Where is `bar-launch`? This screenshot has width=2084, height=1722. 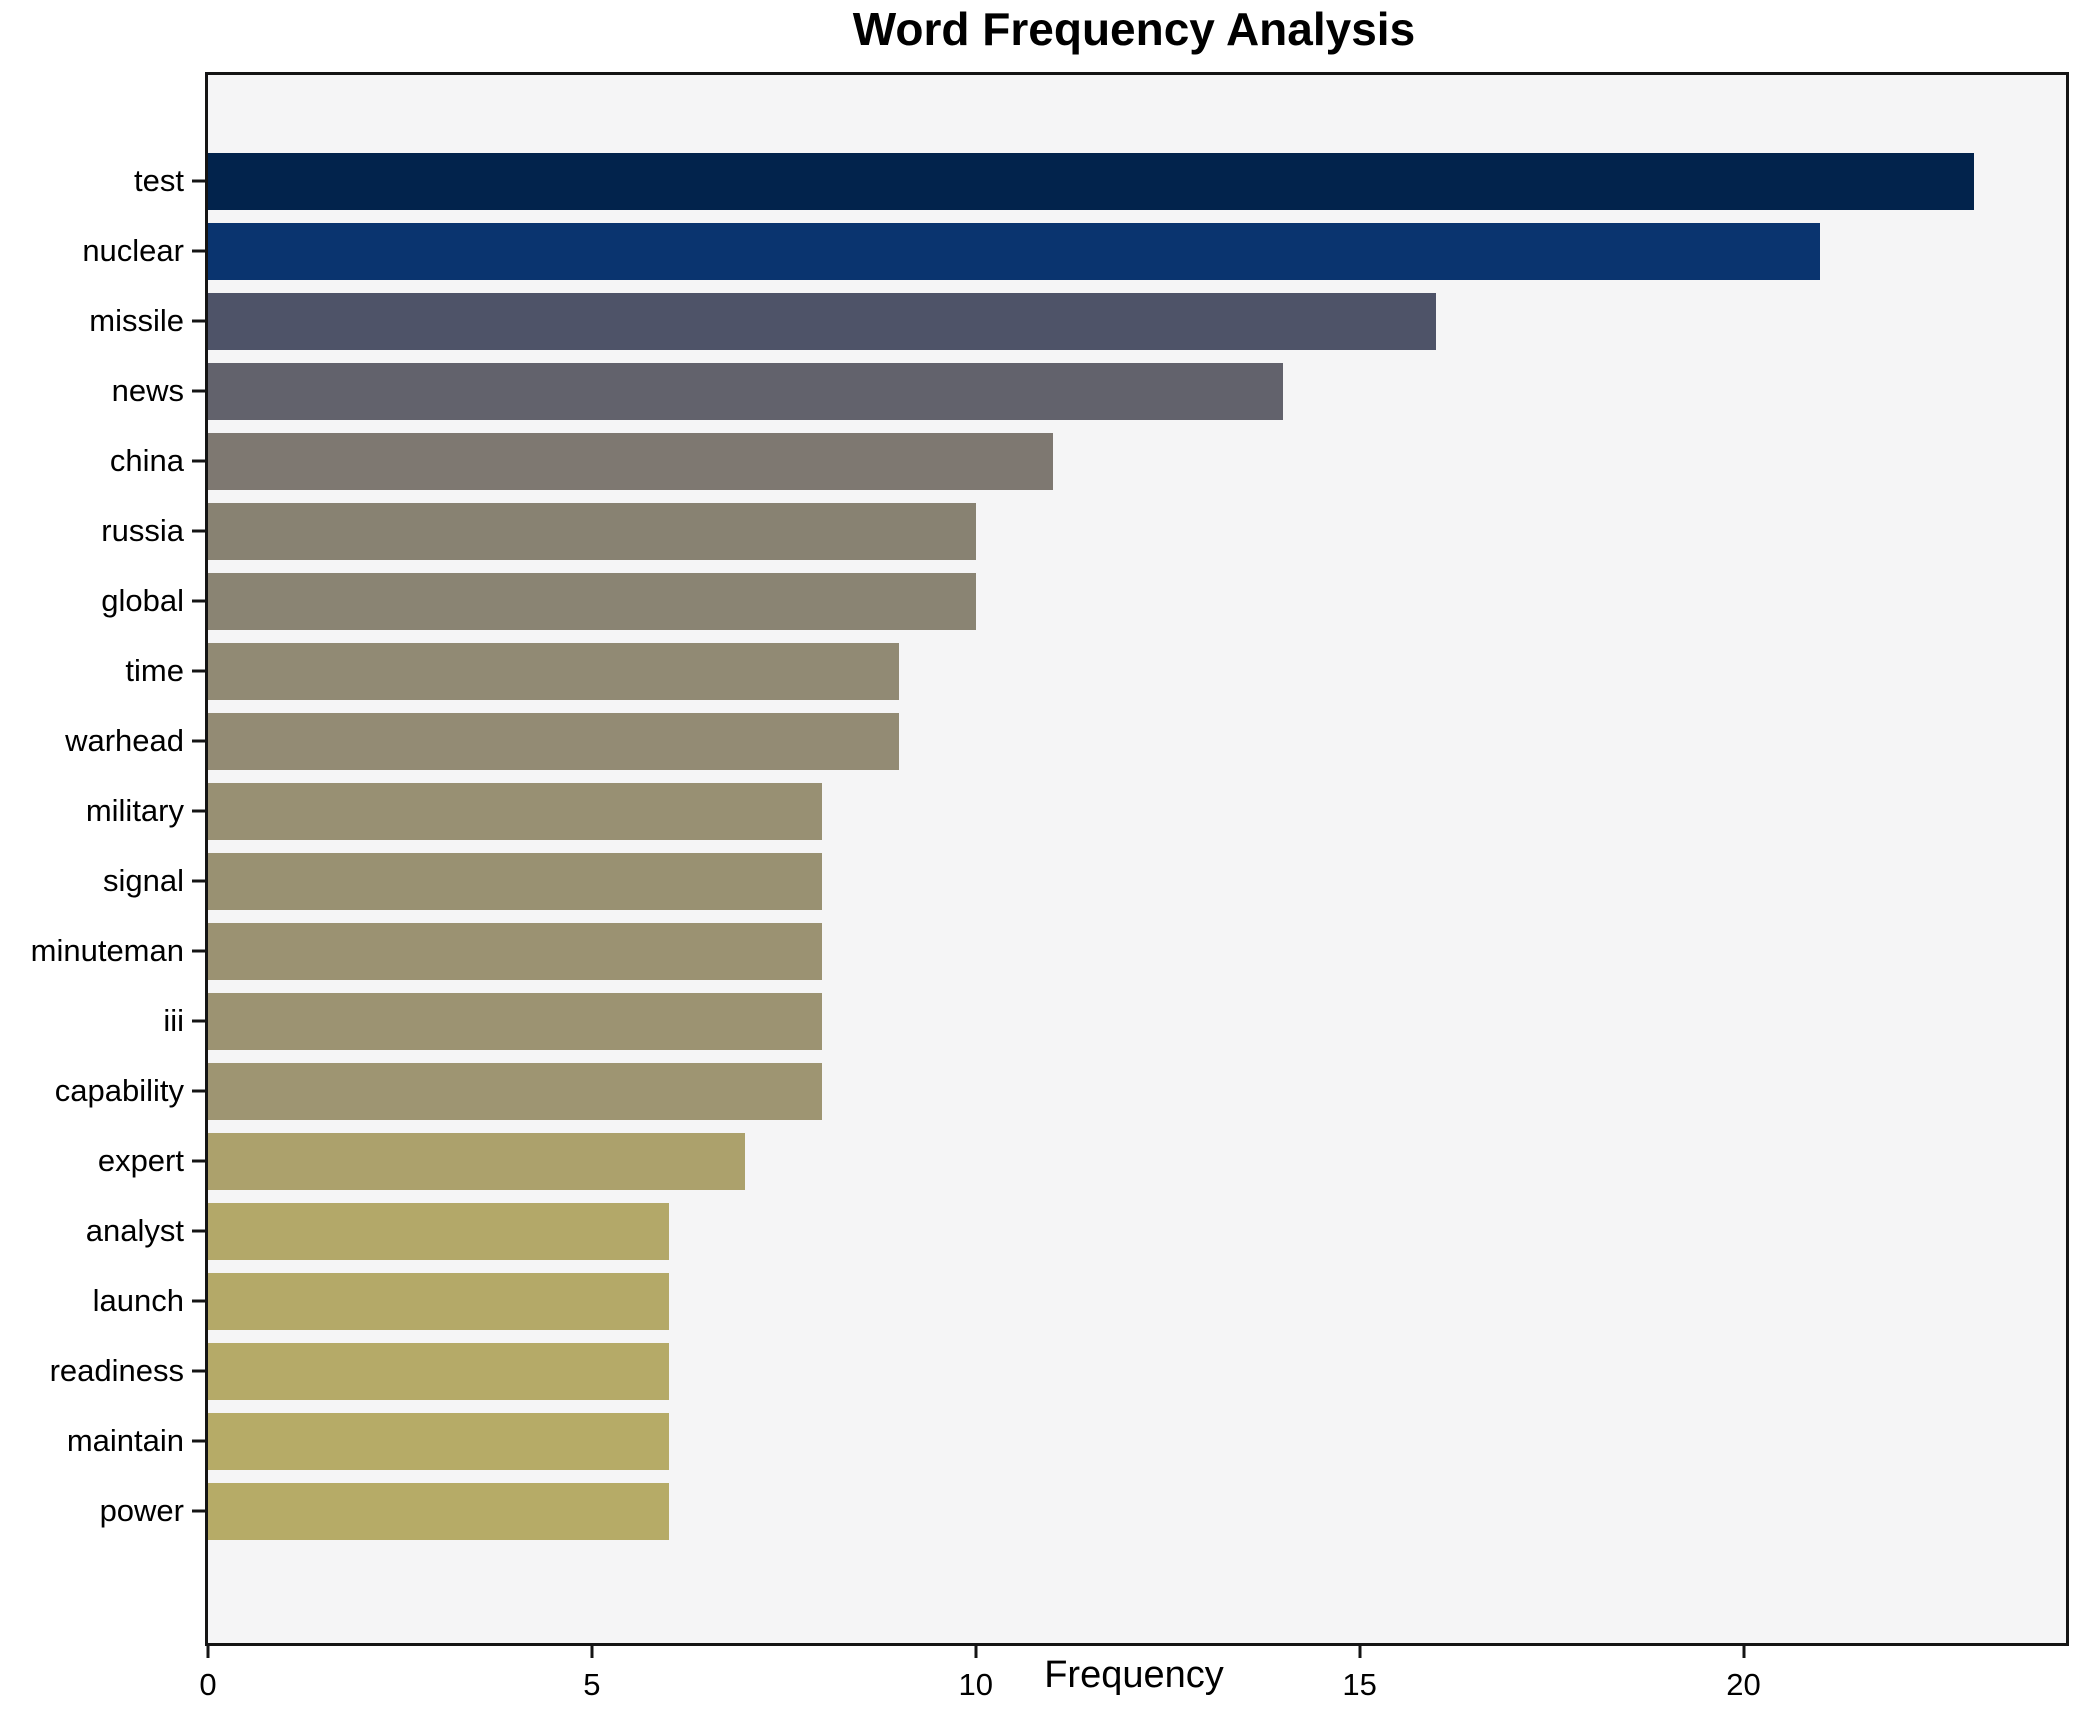
bar-launch is located at coordinates (438, 1301).